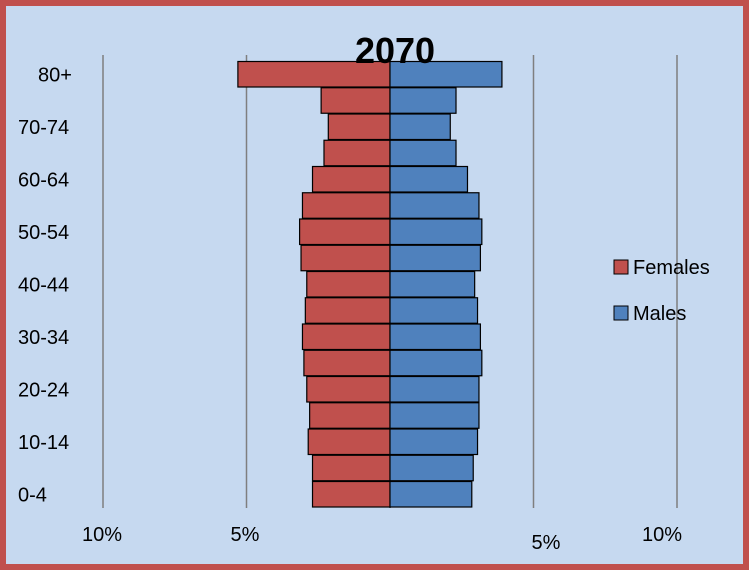 The height and width of the screenshot is (570, 749). Describe the element at coordinates (55, 75) in the screenshot. I see `y-tick-label: 80+` at that location.